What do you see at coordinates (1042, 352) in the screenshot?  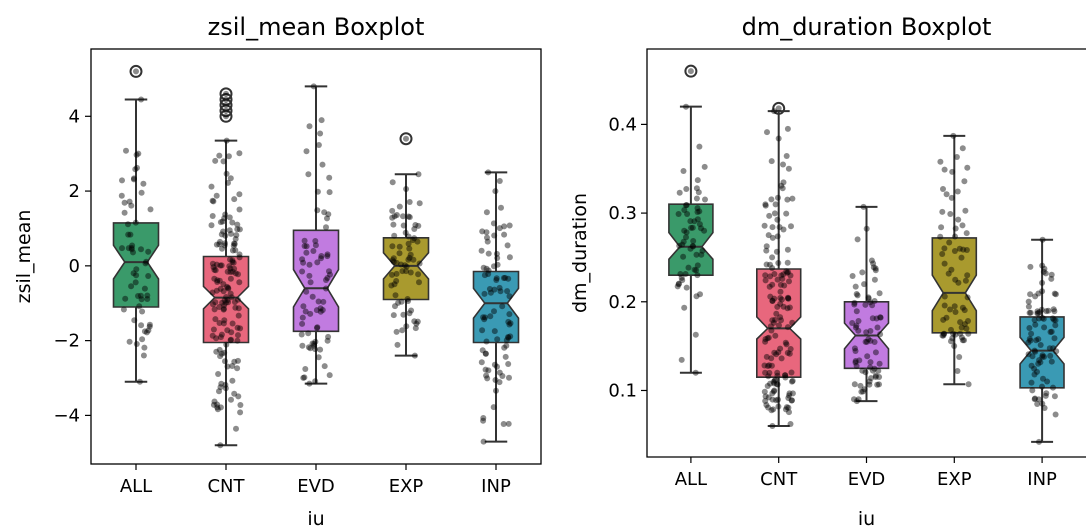 I see `notched-box` at bounding box center [1042, 352].